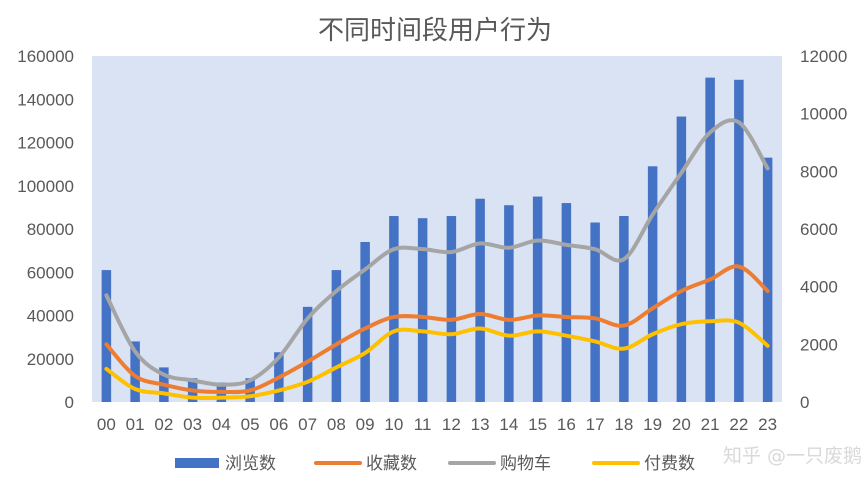  What do you see at coordinates (336, 424) in the screenshot?
I see `x-tick-label: 08` at bounding box center [336, 424].